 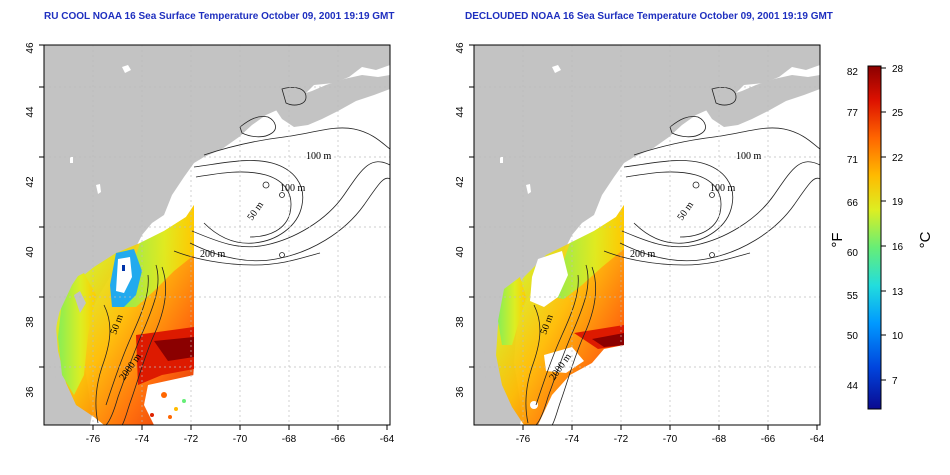 I want to click on celsius-scale, so click(x=883, y=224).